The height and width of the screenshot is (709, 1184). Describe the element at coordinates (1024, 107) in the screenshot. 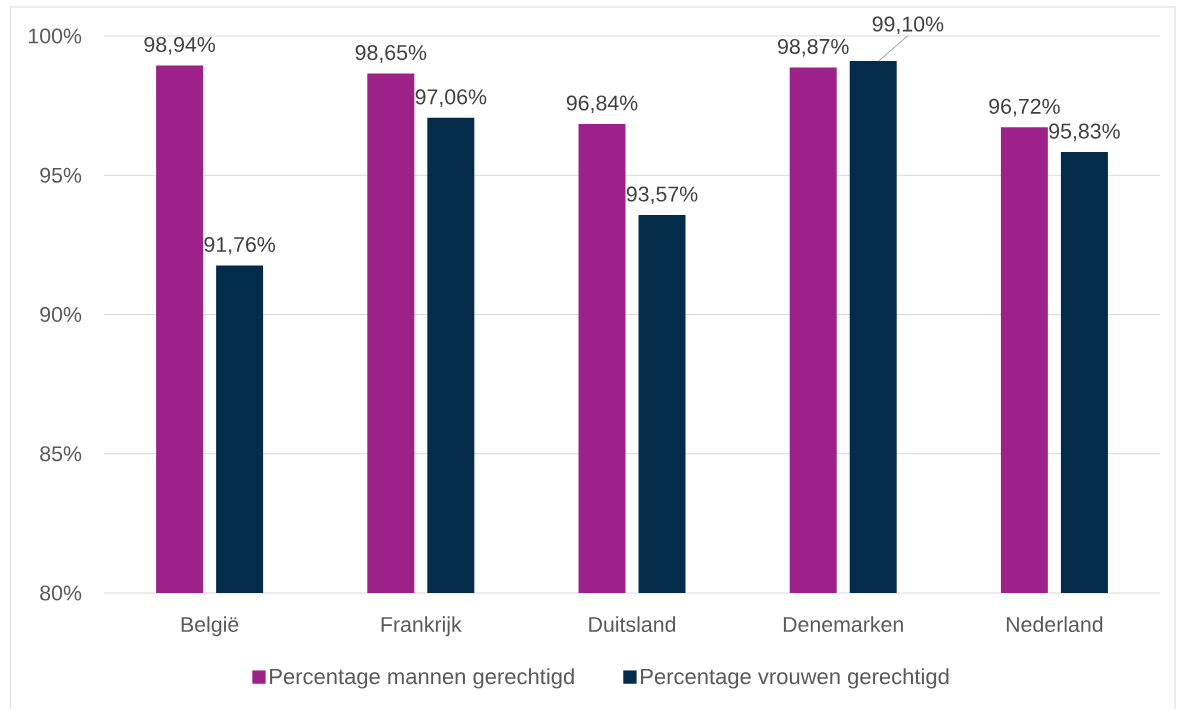

I see `data-label: 96,72%` at that location.